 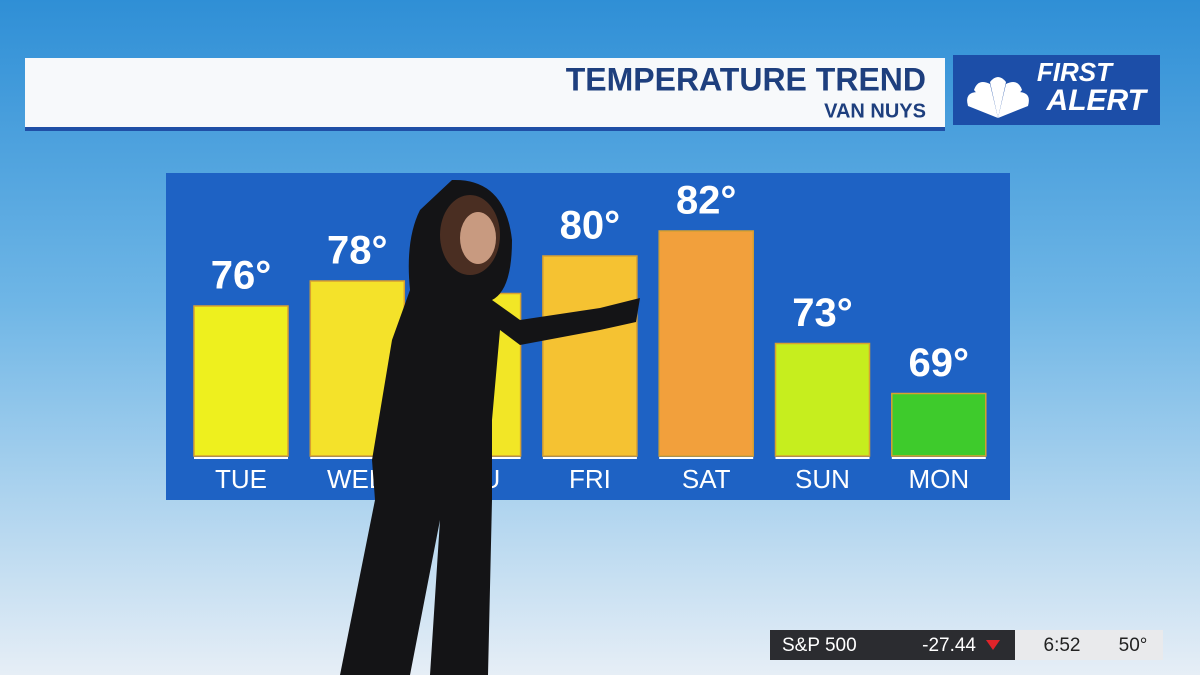 What do you see at coordinates (1075, 72) in the screenshot?
I see `logo-text: FIRST` at bounding box center [1075, 72].